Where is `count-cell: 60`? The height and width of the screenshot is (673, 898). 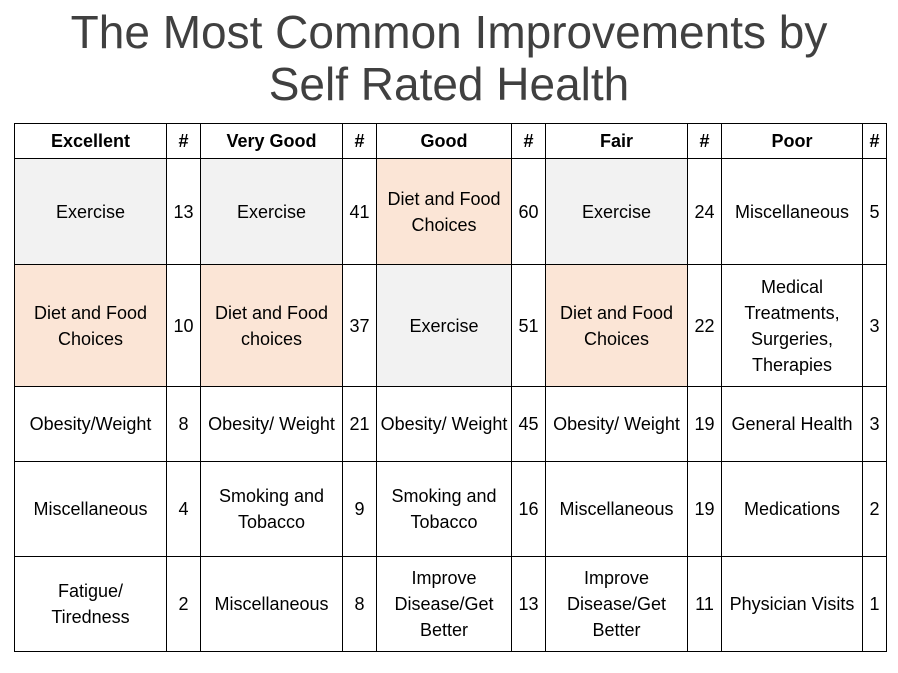 count-cell: 60 is located at coordinates (528, 211).